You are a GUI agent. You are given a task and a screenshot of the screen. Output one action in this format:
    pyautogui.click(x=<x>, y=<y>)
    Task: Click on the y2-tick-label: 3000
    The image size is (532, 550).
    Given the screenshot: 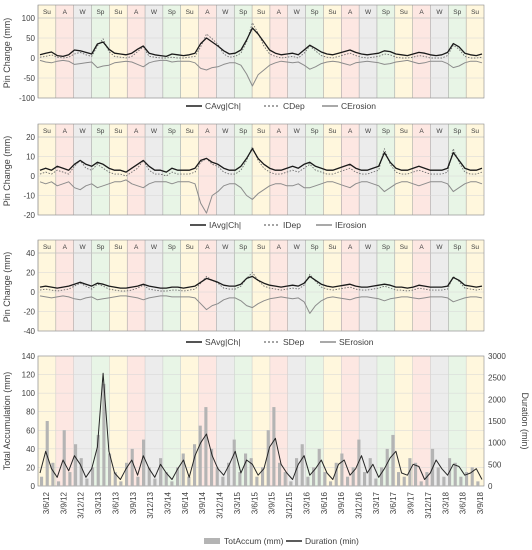 What is the action you would take?
    pyautogui.click(x=497, y=356)
    